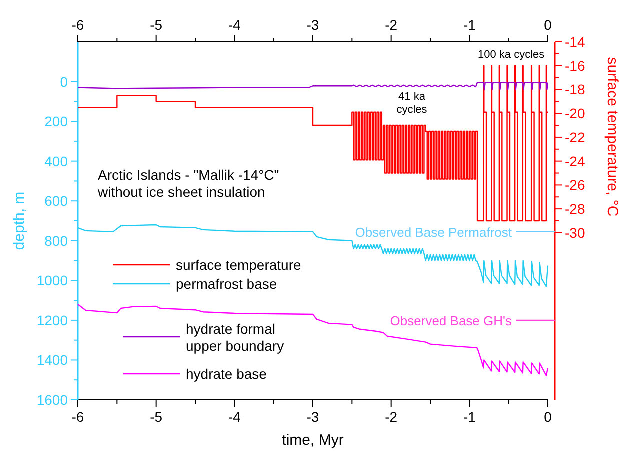 This screenshot has height=455, width=619. I want to click on ref-line-label: Observed Base GH's, so click(451, 320).